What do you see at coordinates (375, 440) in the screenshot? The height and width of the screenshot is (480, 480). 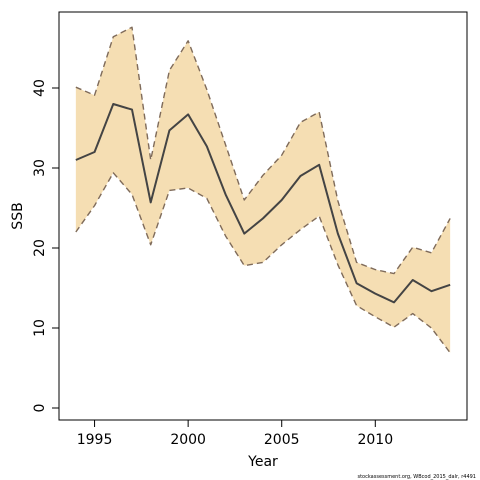 I see `x-tick-label: 2010` at bounding box center [375, 440].